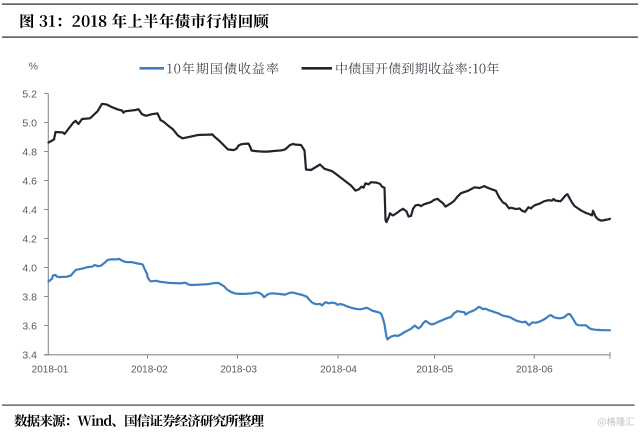  Describe the element at coordinates (29, 95) in the screenshot. I see `svg-text: 5.2` at that location.